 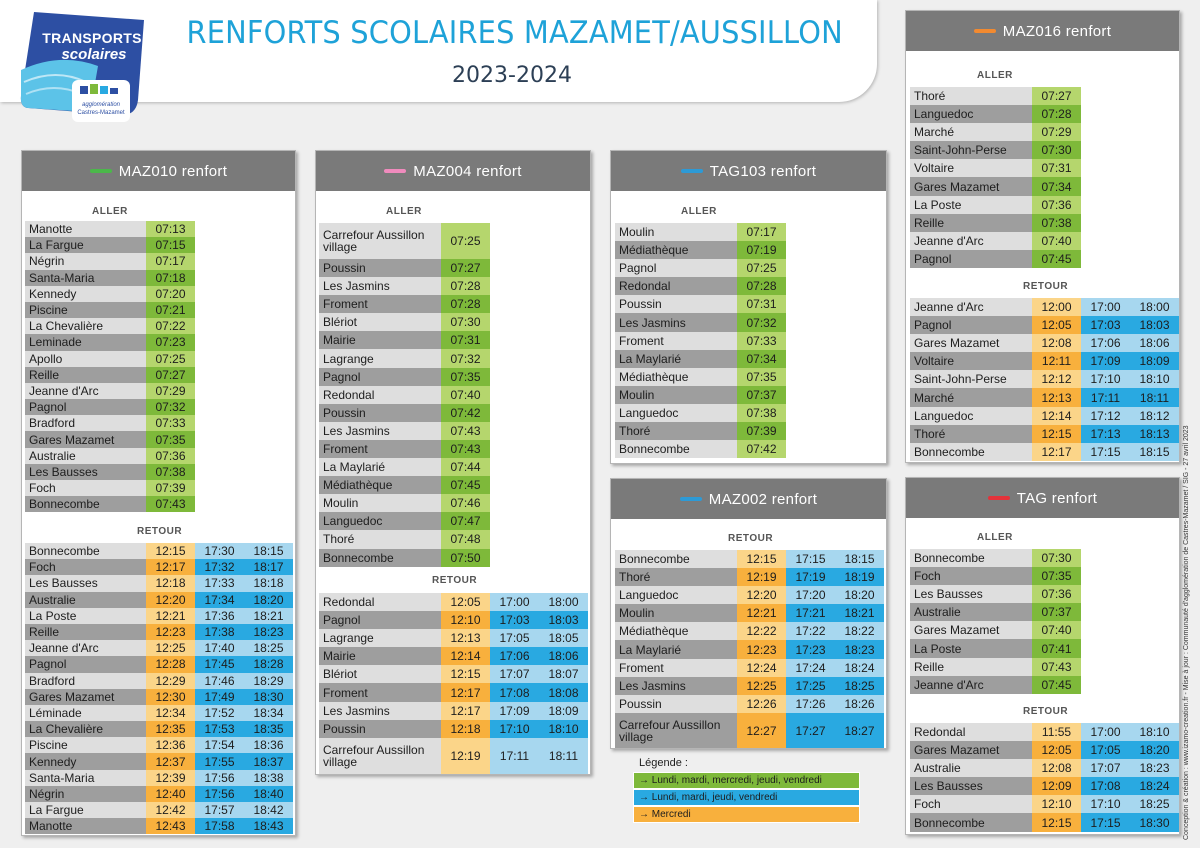 What do you see at coordinates (761, 730) in the screenshot?
I see `departure-time: 12:27` at bounding box center [761, 730].